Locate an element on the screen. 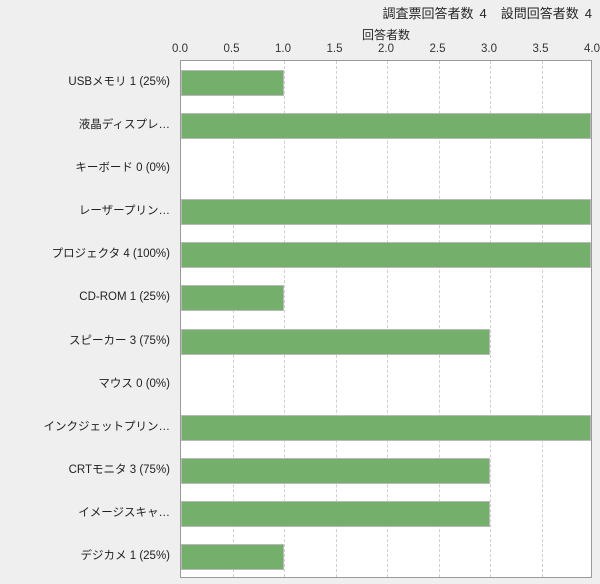 The height and width of the screenshot is (584, 600). survey-respondents-stat: 調査票回答者数 4 is located at coordinates (435, 12).